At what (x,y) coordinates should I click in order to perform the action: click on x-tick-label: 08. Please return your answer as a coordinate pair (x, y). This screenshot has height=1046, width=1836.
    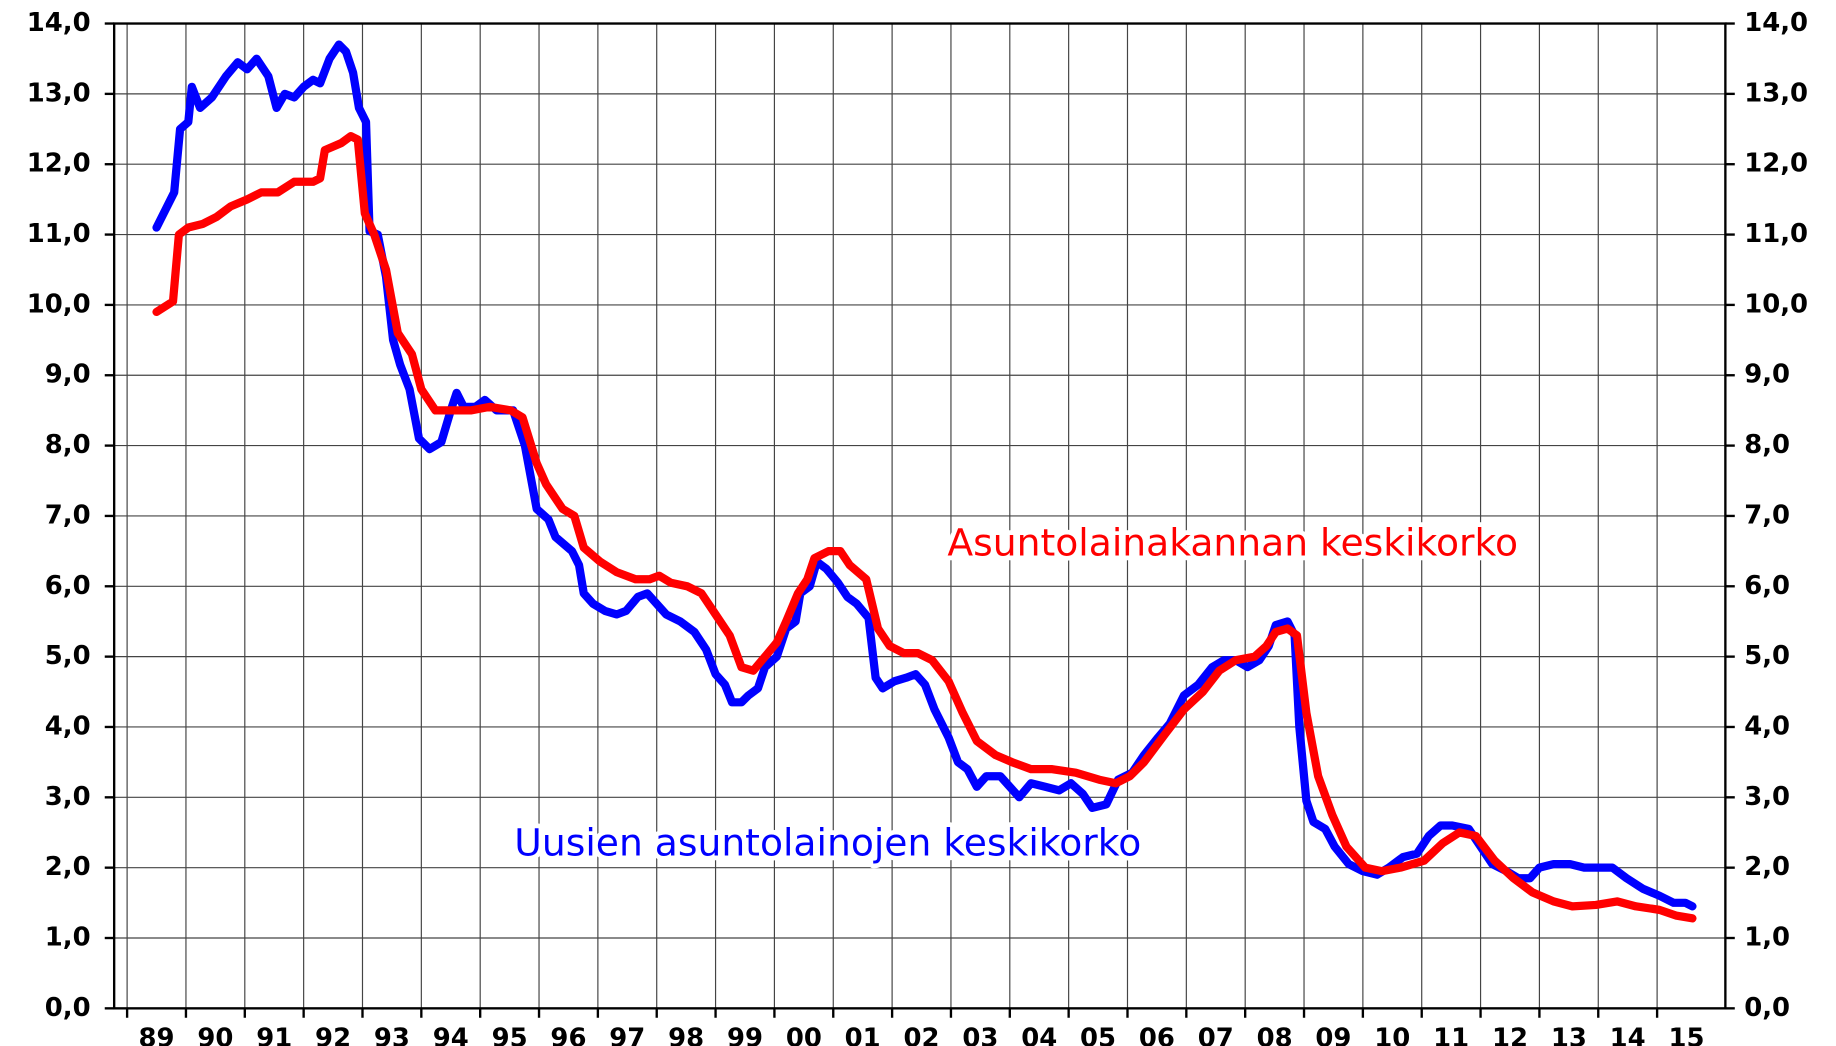
    Looking at the image, I should click on (1275, 1034).